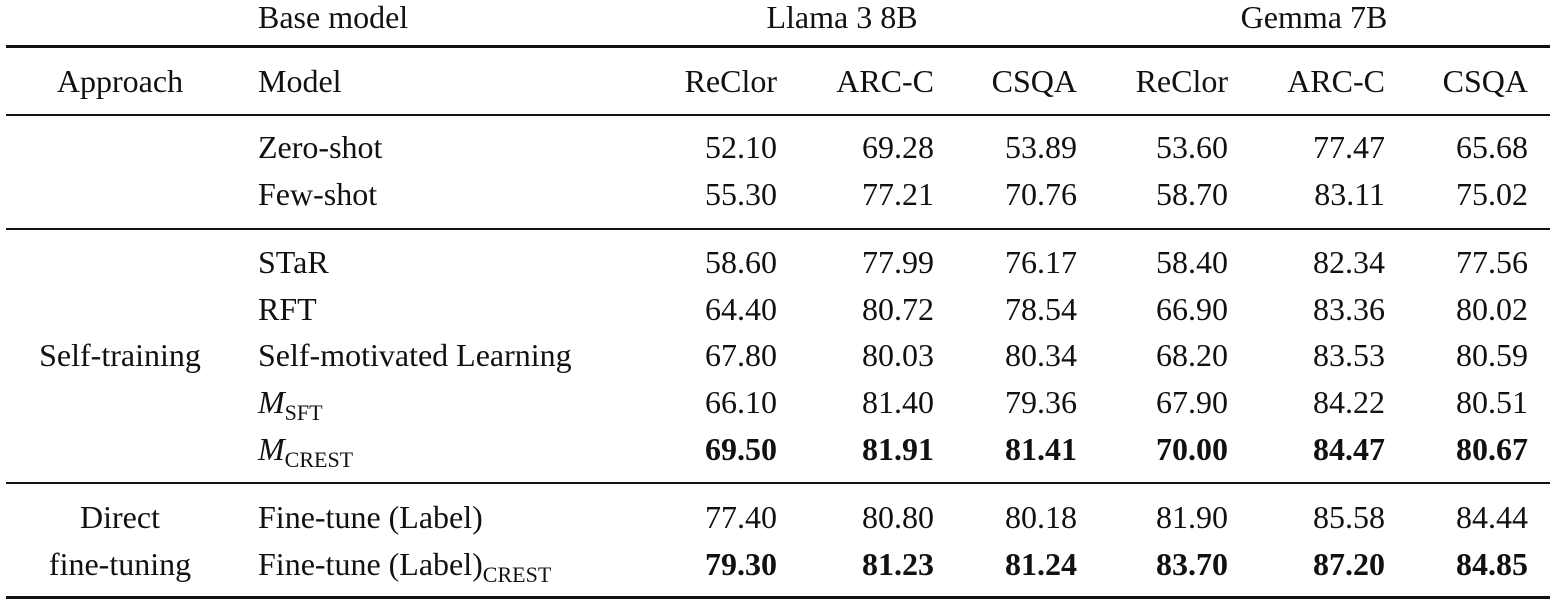 The height and width of the screenshot is (602, 1551). What do you see at coordinates (898, 449) in the screenshot?
I see `table-cell-best: 81.91` at bounding box center [898, 449].